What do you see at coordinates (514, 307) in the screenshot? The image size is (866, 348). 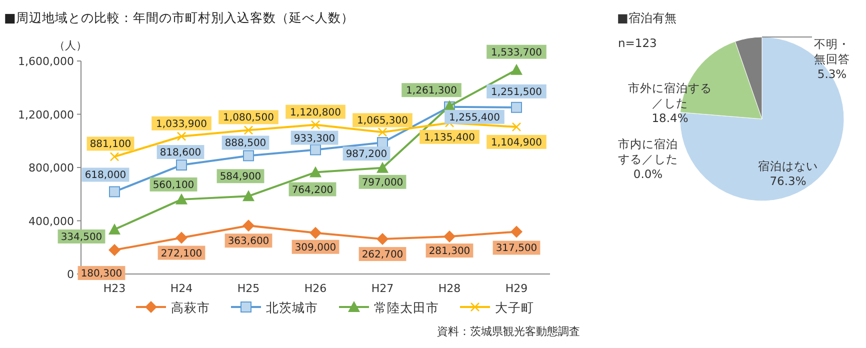 I see `legend-label: 大子町` at bounding box center [514, 307].